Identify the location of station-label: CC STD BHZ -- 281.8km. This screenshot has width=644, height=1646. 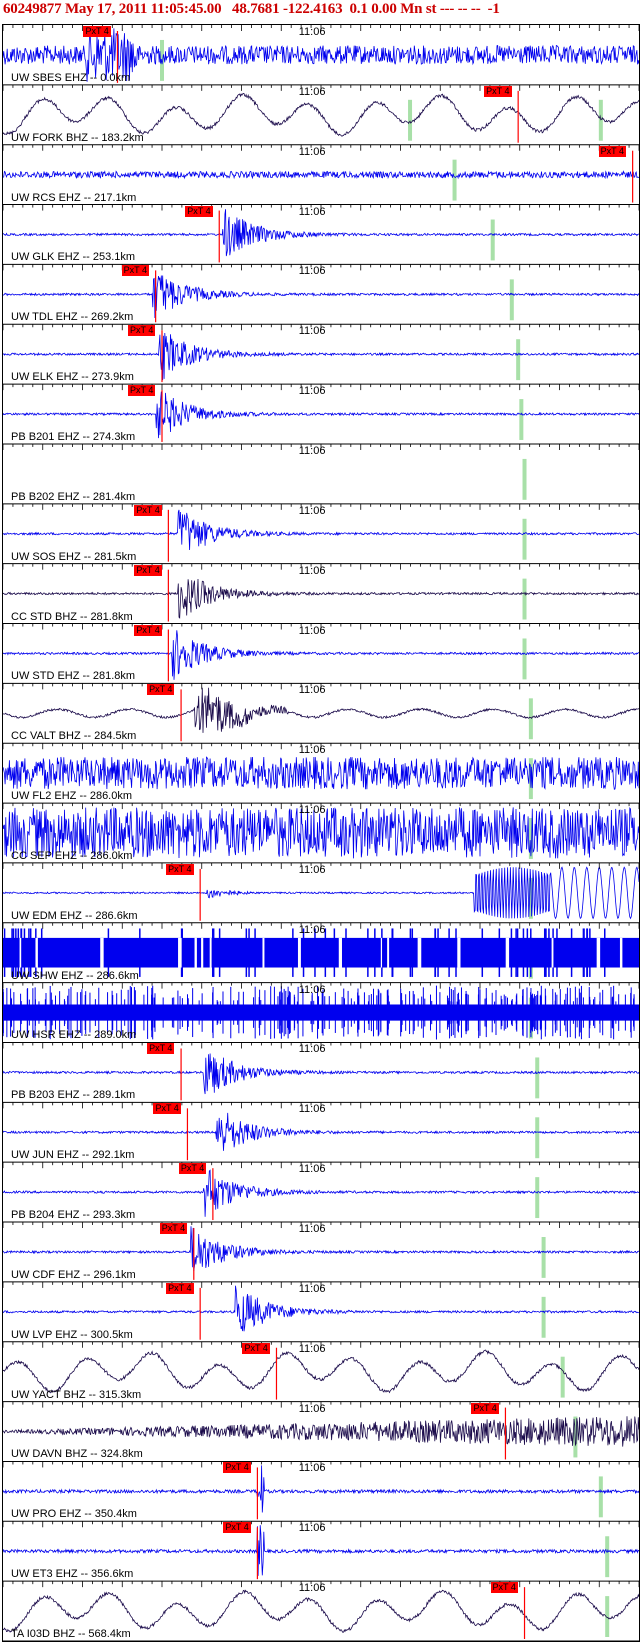
(72, 616).